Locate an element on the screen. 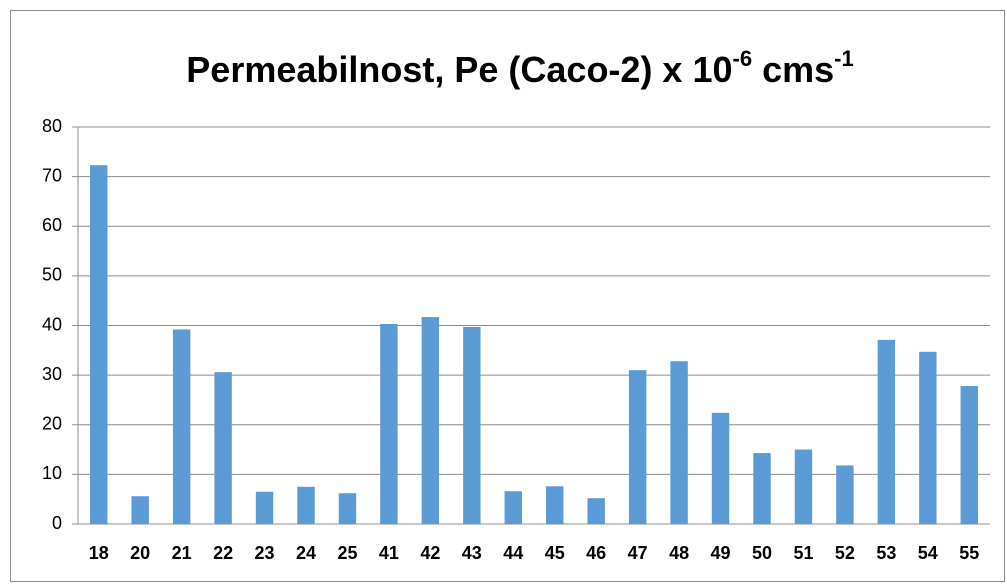 The image size is (1007, 584). x-tick-label: 50 is located at coordinates (762, 553).